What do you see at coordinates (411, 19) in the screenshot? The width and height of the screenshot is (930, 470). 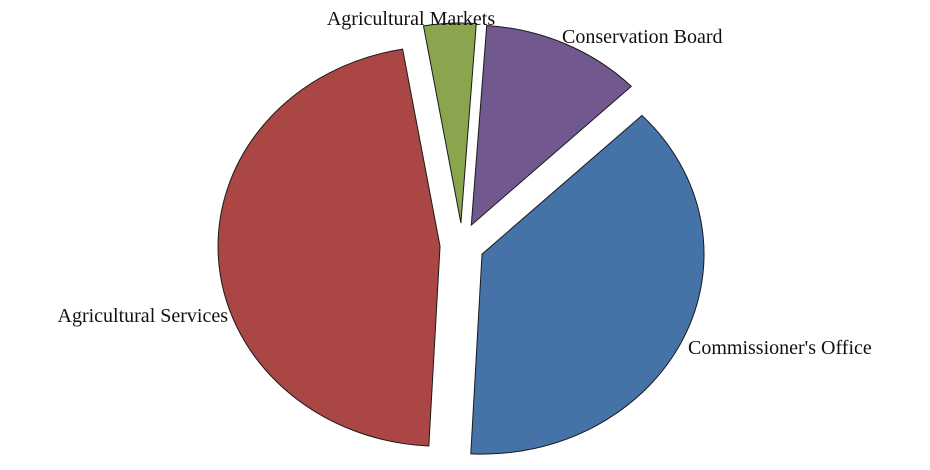 I see `slice-label-agricultural-markets: Agricultural Markets` at bounding box center [411, 19].